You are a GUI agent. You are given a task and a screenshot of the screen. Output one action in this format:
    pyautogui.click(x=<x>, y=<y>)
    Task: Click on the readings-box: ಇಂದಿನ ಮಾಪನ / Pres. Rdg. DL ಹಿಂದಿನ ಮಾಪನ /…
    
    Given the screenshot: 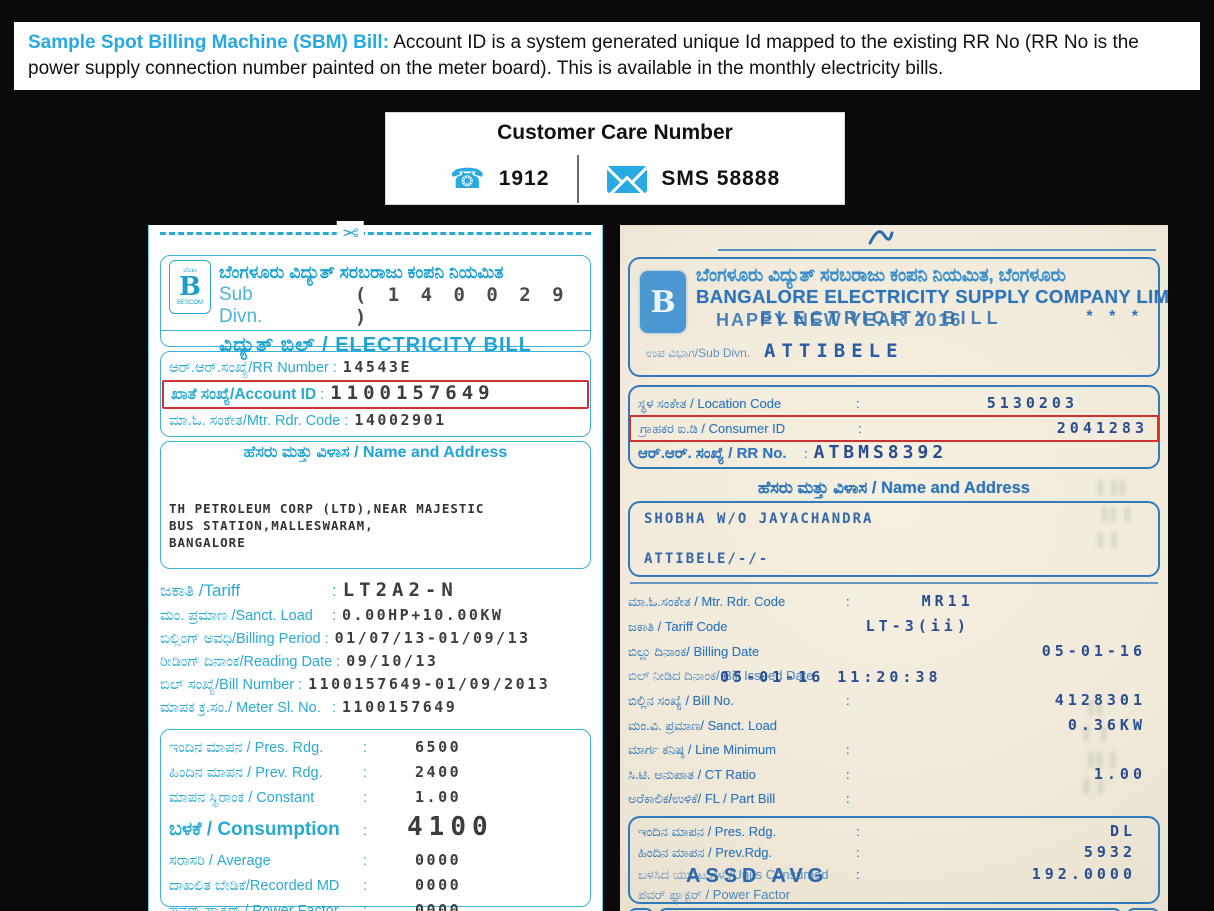 What is the action you would take?
    pyautogui.click(x=894, y=860)
    